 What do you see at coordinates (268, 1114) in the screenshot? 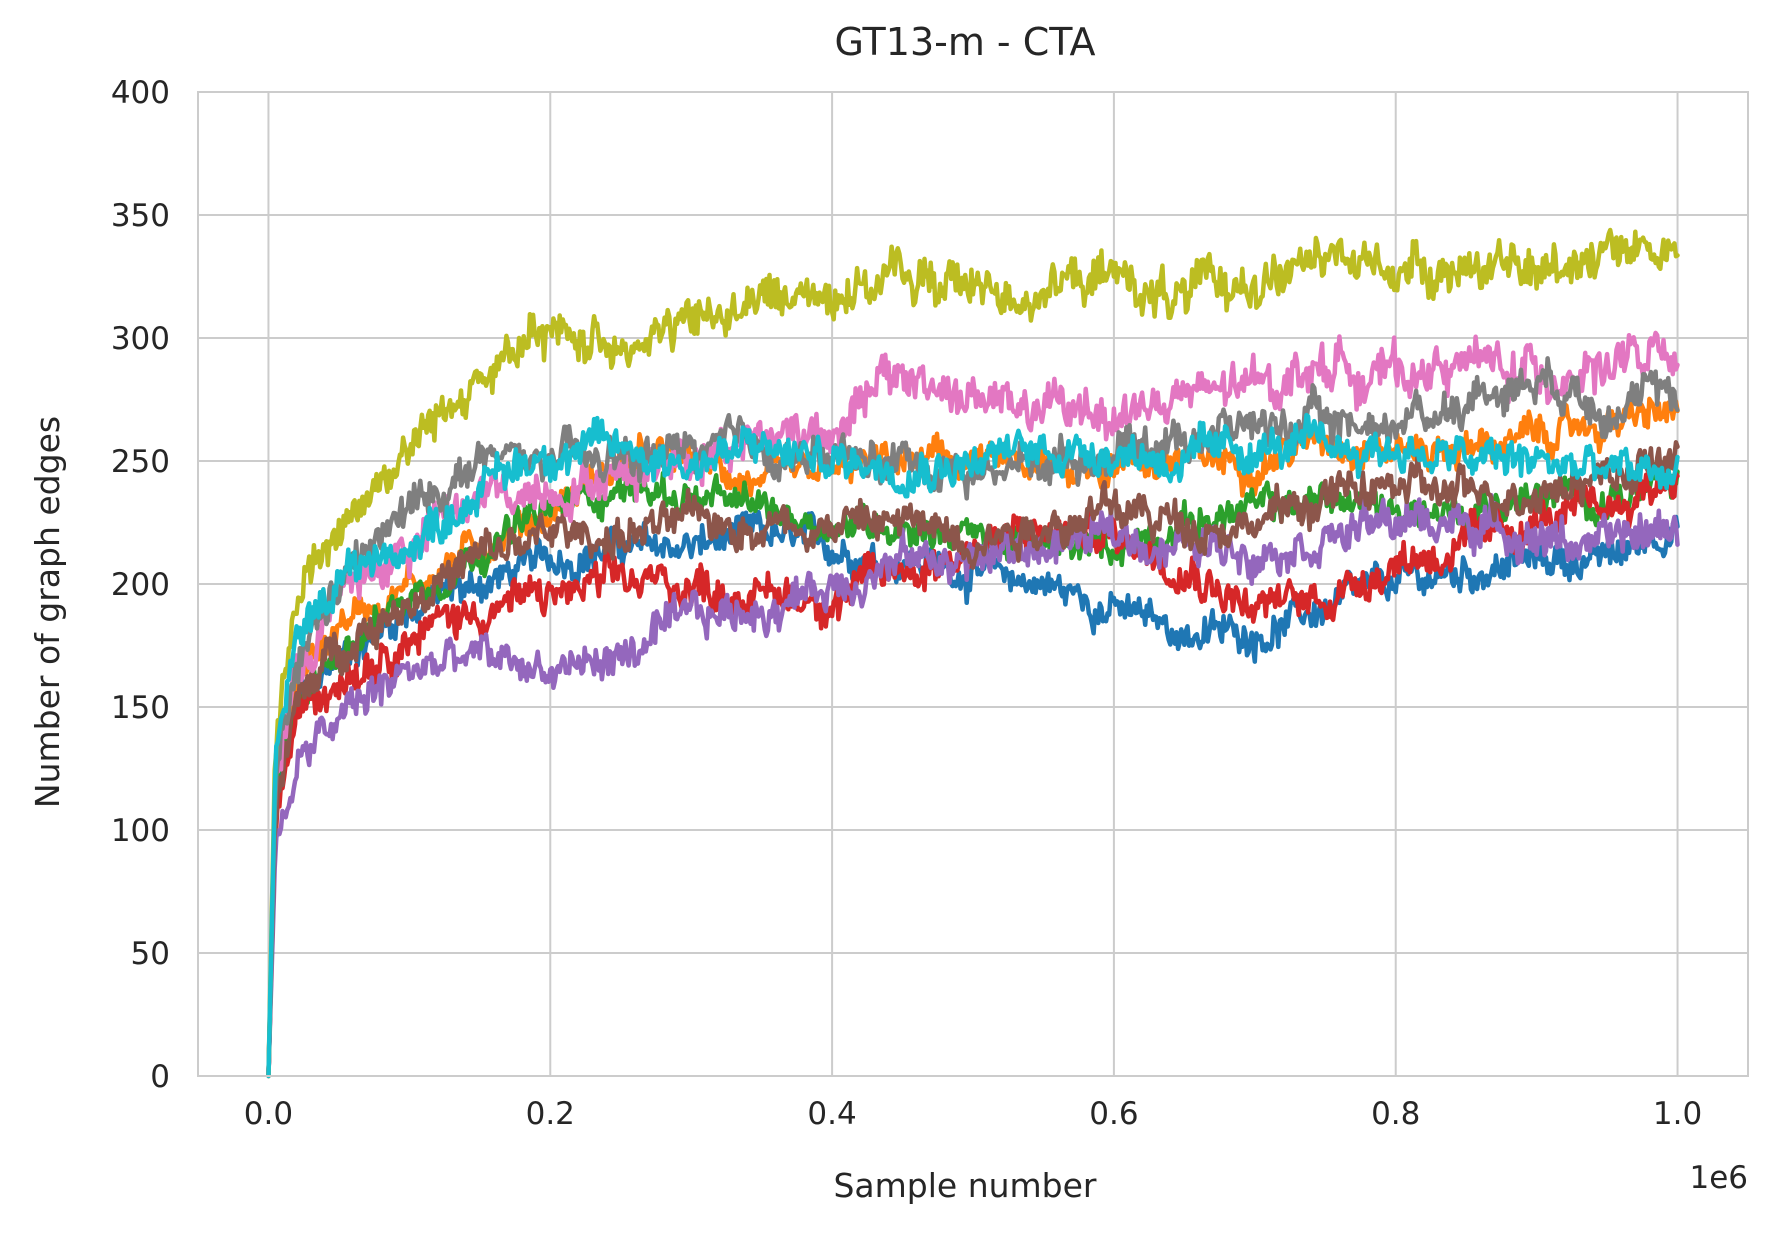
I see `x-tick-label: 0.0` at bounding box center [268, 1114].